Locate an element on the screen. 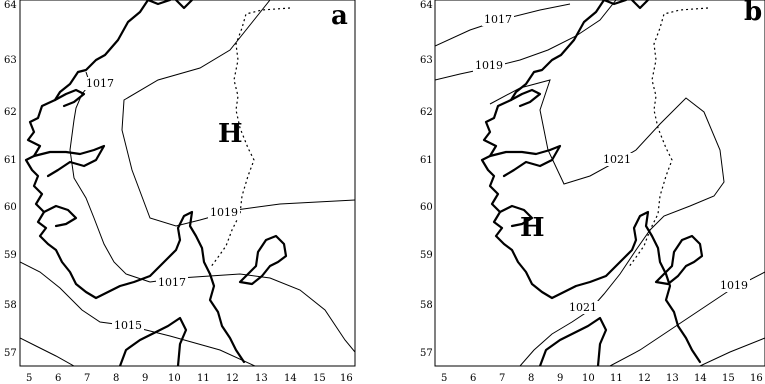 The image size is (765, 384). panel-letter: a is located at coordinates (339, 16).